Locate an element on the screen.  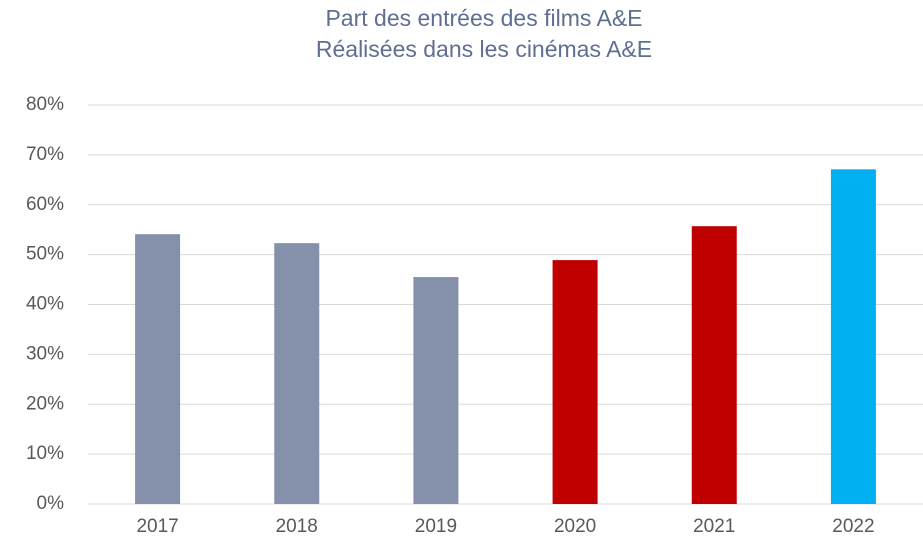
y-tick-label: 70% is located at coordinates (45, 154).